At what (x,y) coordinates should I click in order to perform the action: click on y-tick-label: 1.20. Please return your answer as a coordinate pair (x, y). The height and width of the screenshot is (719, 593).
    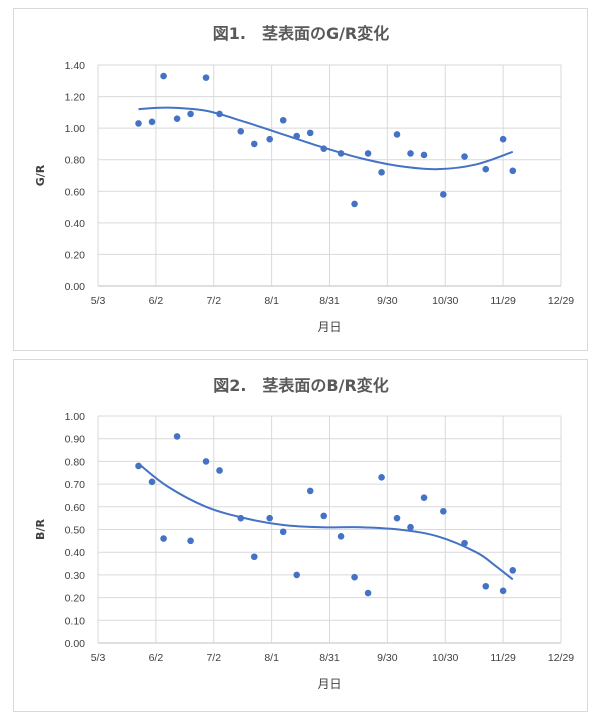
    Looking at the image, I should click on (75, 98).